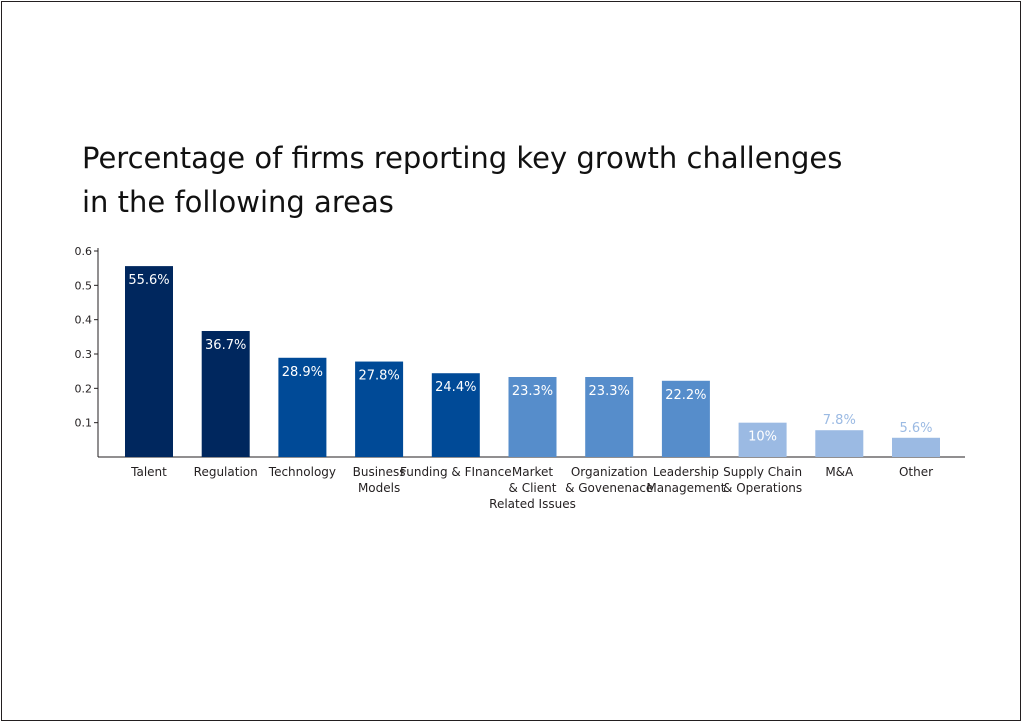  What do you see at coordinates (455, 387) in the screenshot?
I see `bar-data-label: 24.4%` at bounding box center [455, 387].